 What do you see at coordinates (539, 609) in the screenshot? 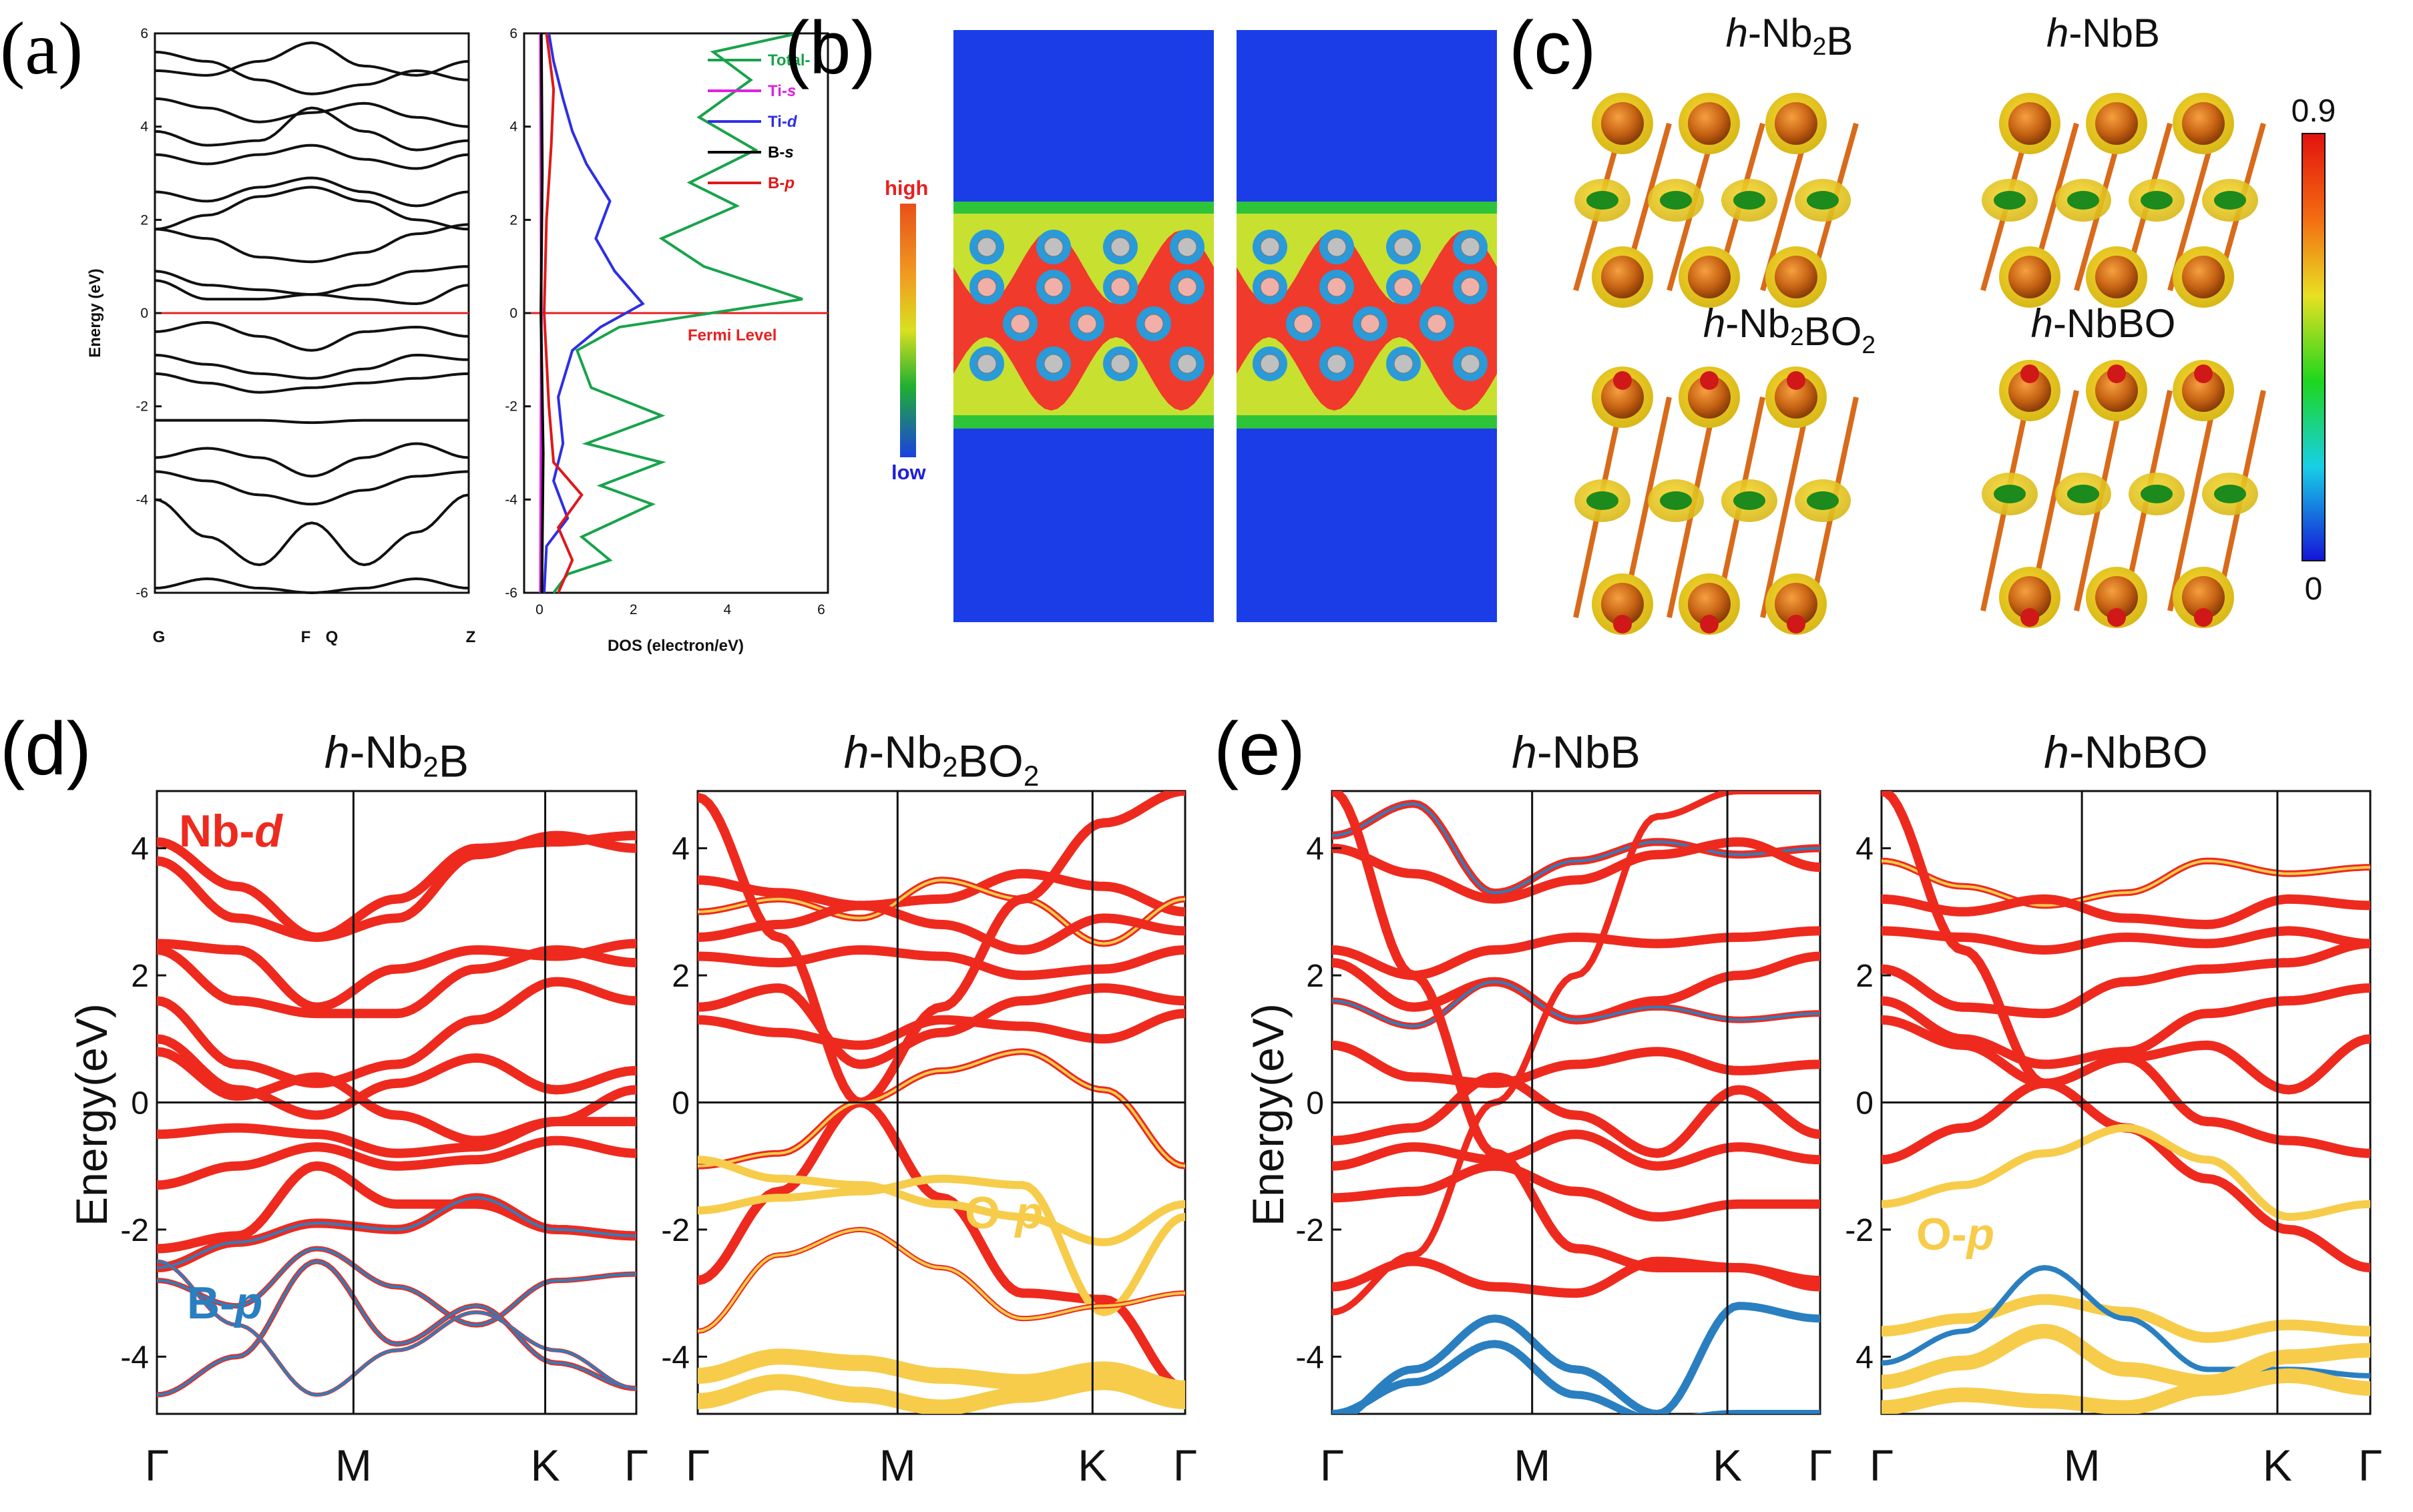
I see `dos-x-tick: 0` at bounding box center [539, 609].